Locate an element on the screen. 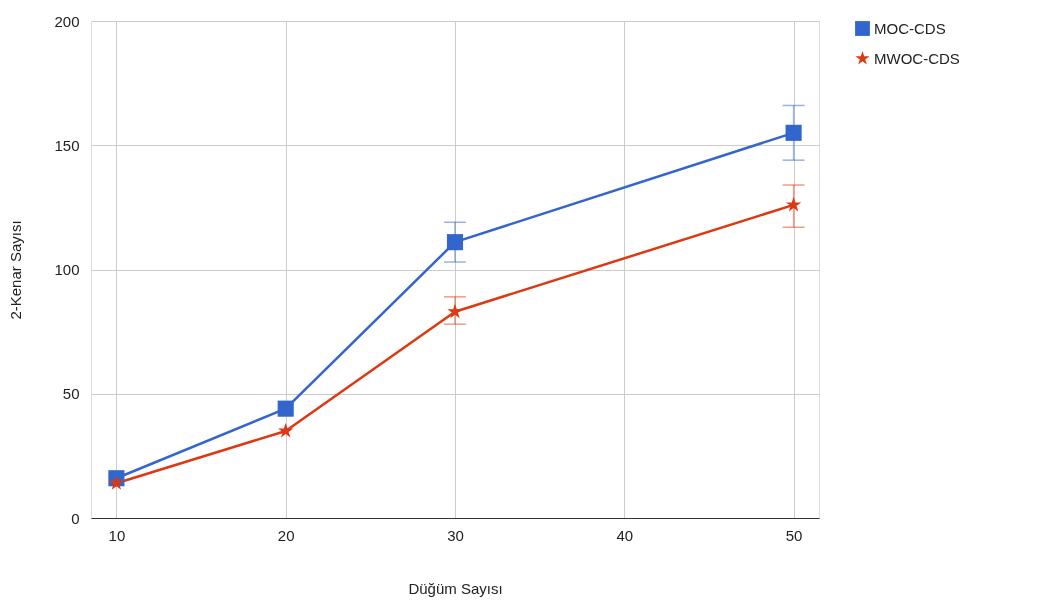  y-tick-label: 100 is located at coordinates (67, 269).